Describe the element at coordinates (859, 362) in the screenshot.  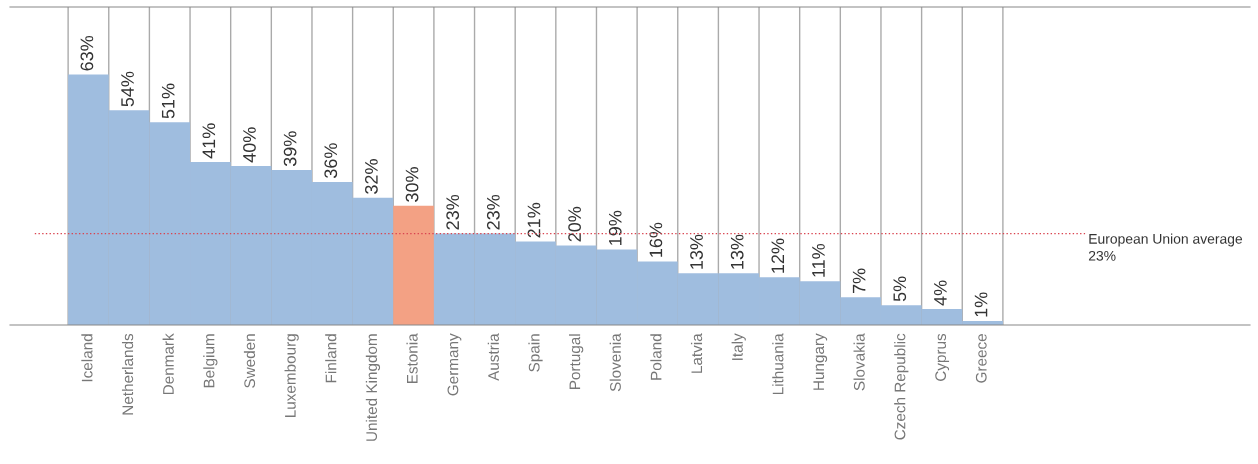
I see `x-tick-label: Slovakia` at that location.